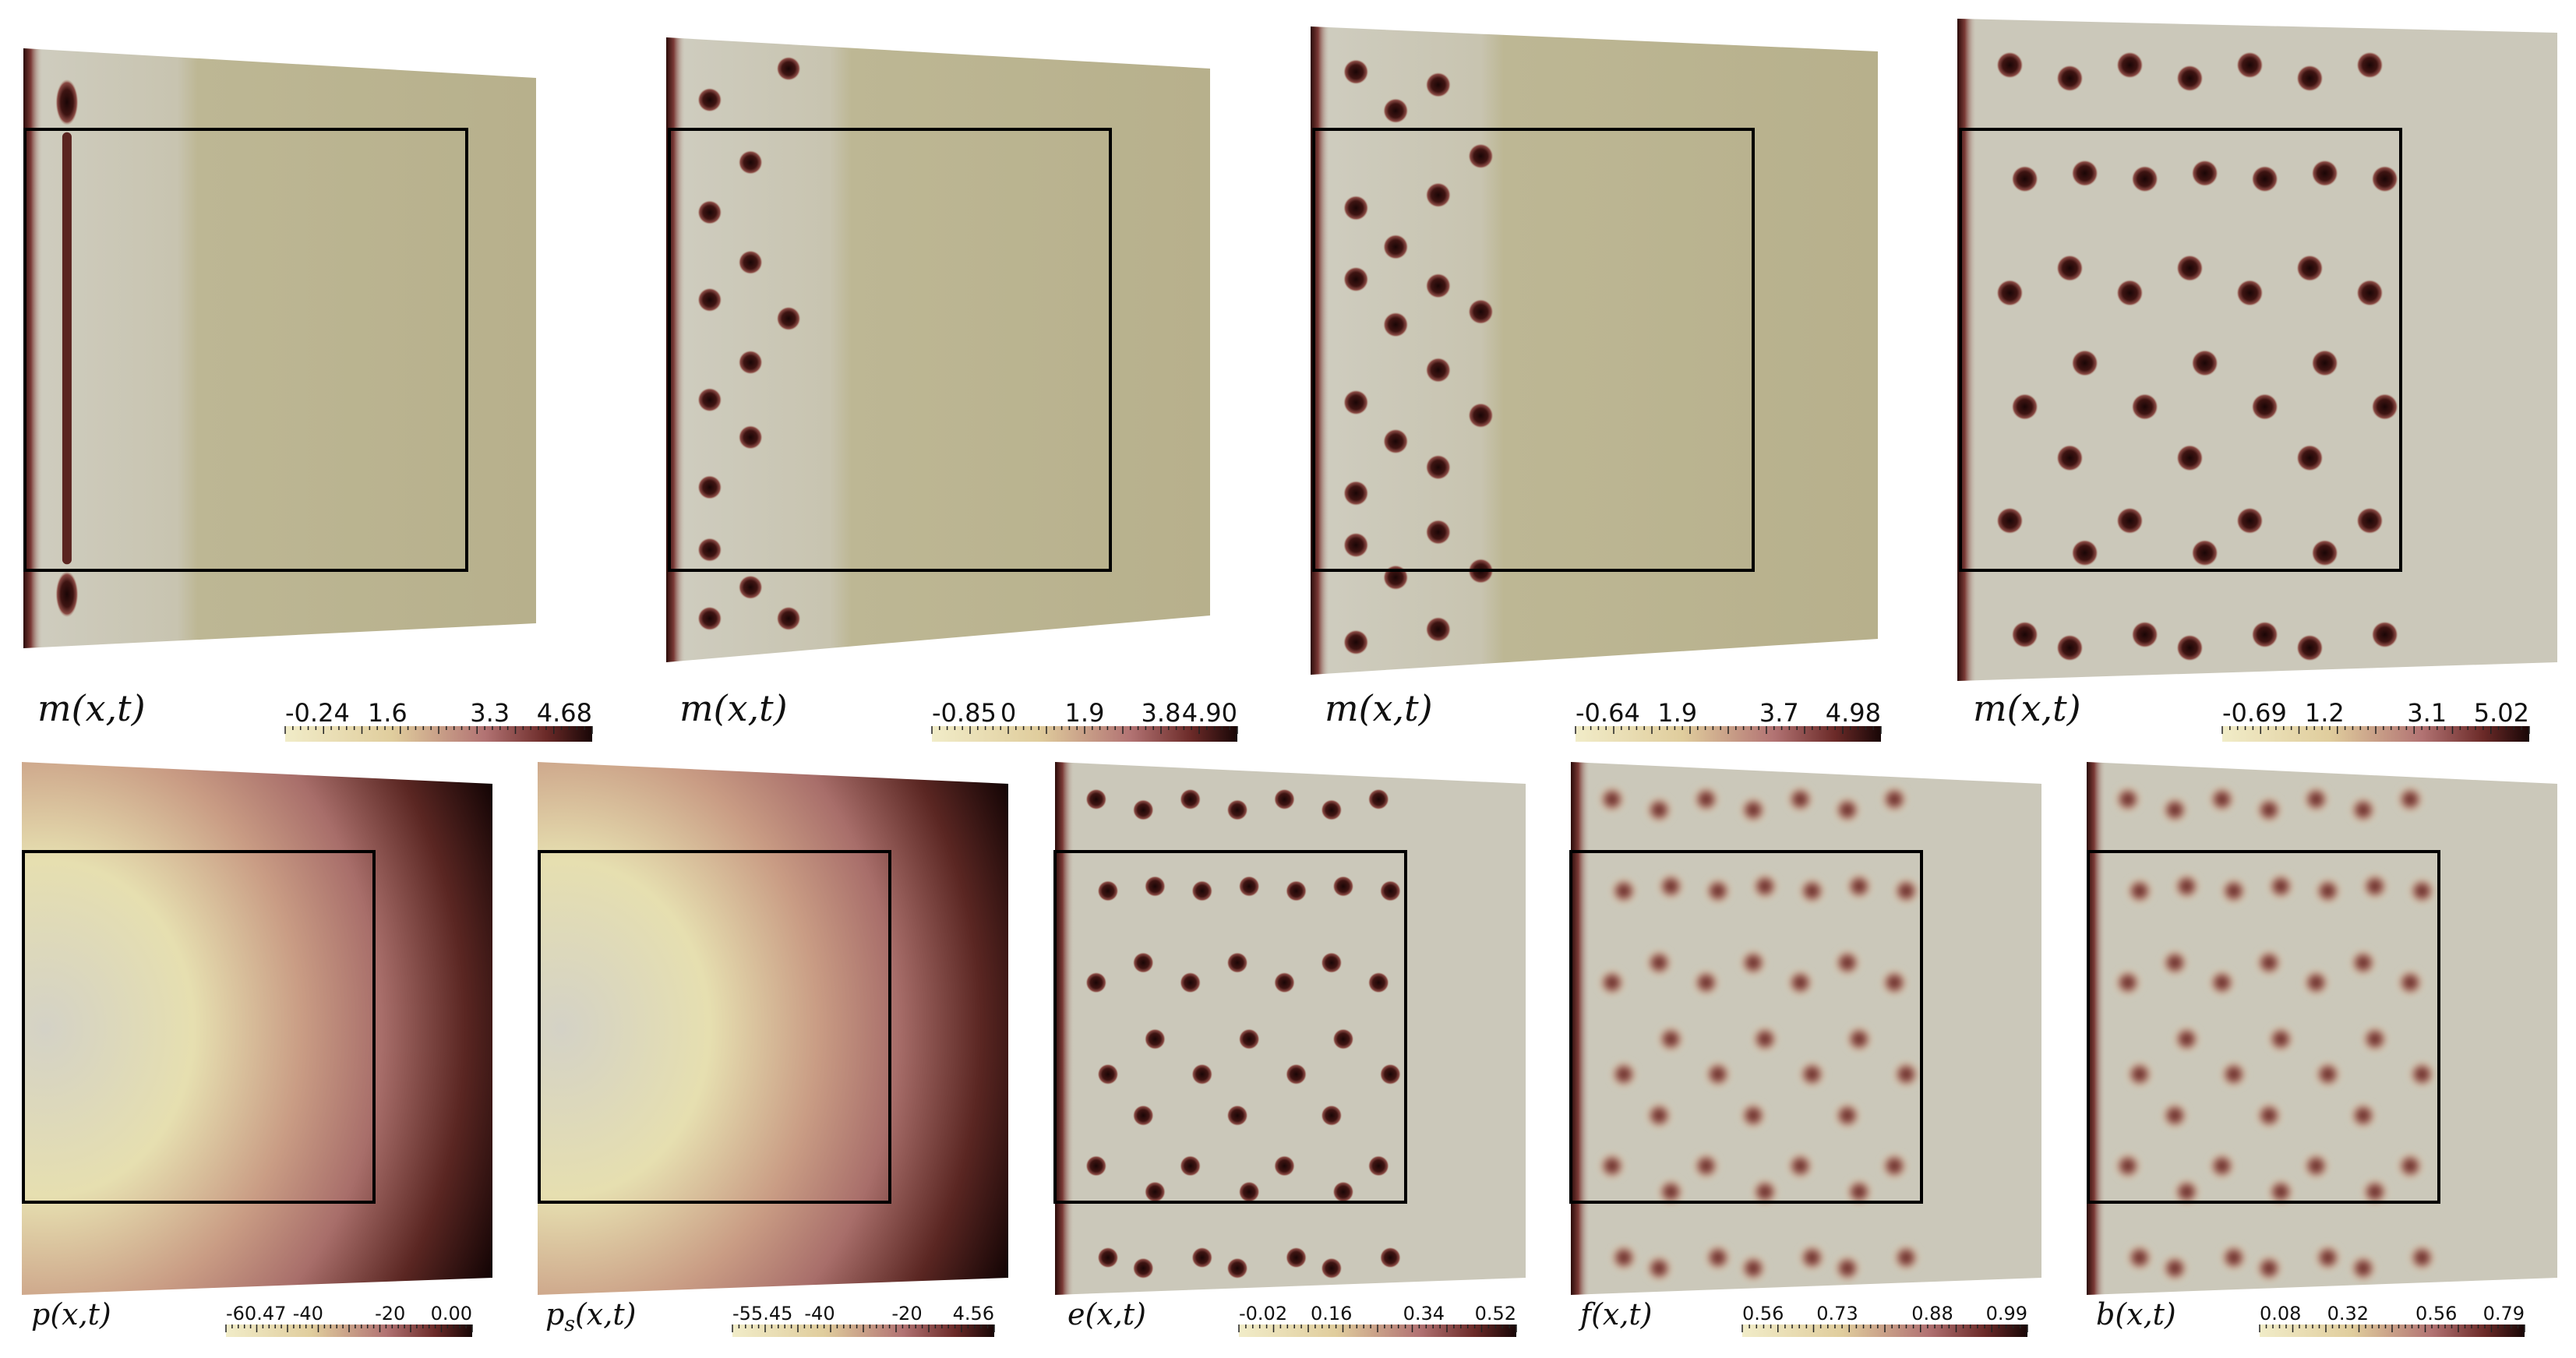  What do you see at coordinates (2280, 1314) in the screenshot?
I see `colorbar-tick-label: 0.08` at bounding box center [2280, 1314].